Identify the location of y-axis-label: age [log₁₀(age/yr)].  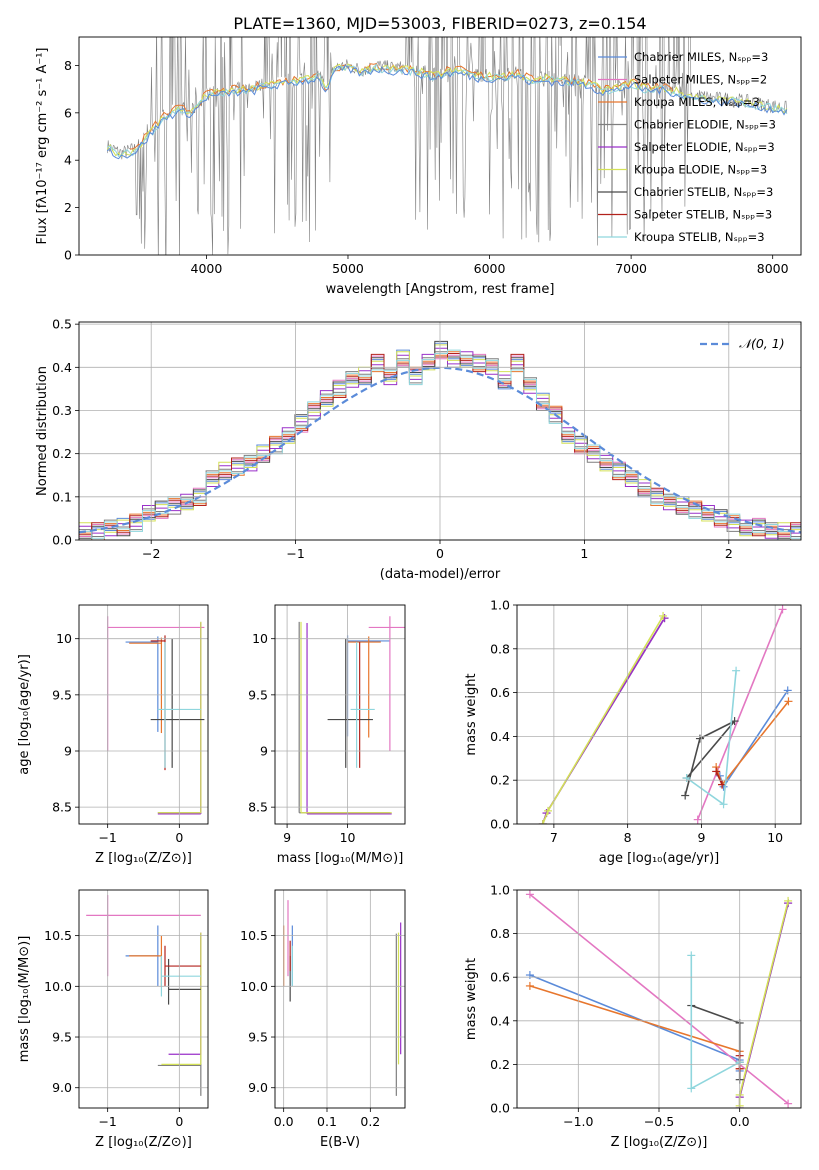
(24, 714).